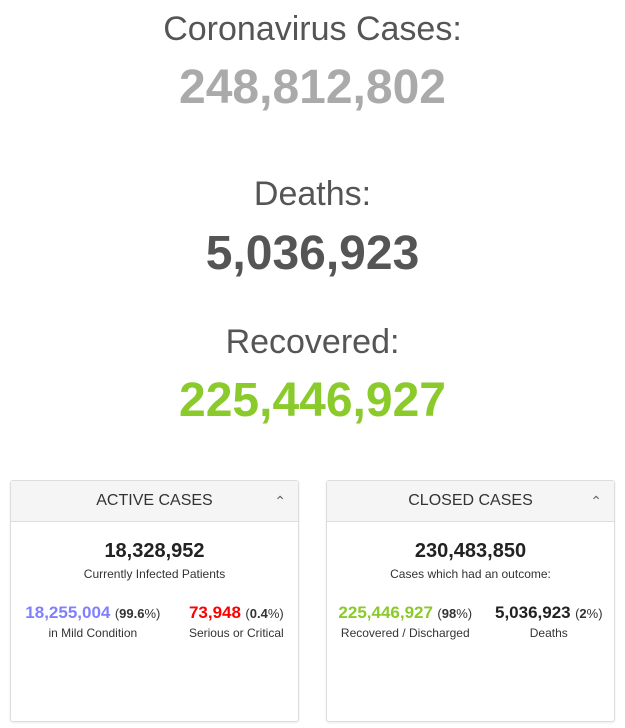 Image resolution: width=625 pixels, height=728 pixels. Describe the element at coordinates (449, 613) in the screenshot. I see `recovered-pct: 98` at that location.